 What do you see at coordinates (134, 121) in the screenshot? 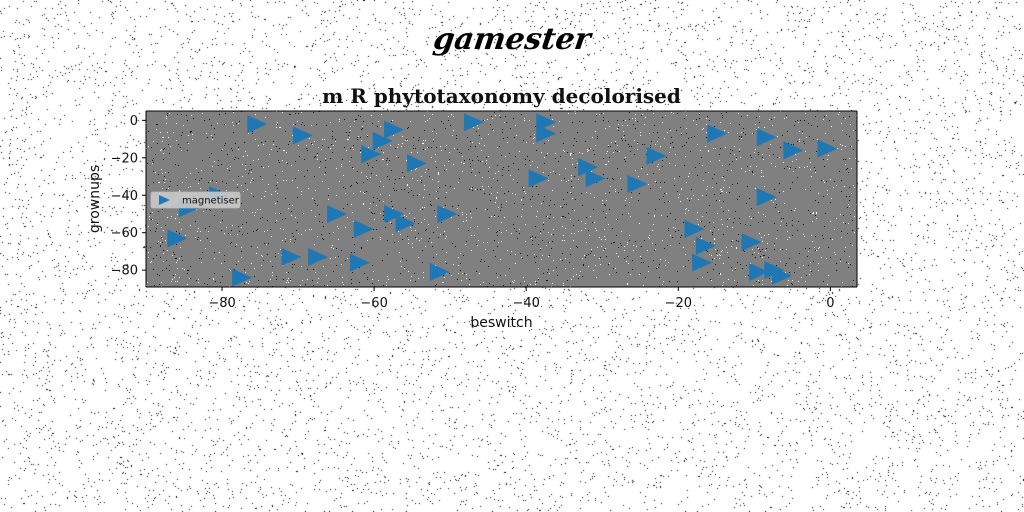
I see `y-tick-label: 0` at bounding box center [134, 121].